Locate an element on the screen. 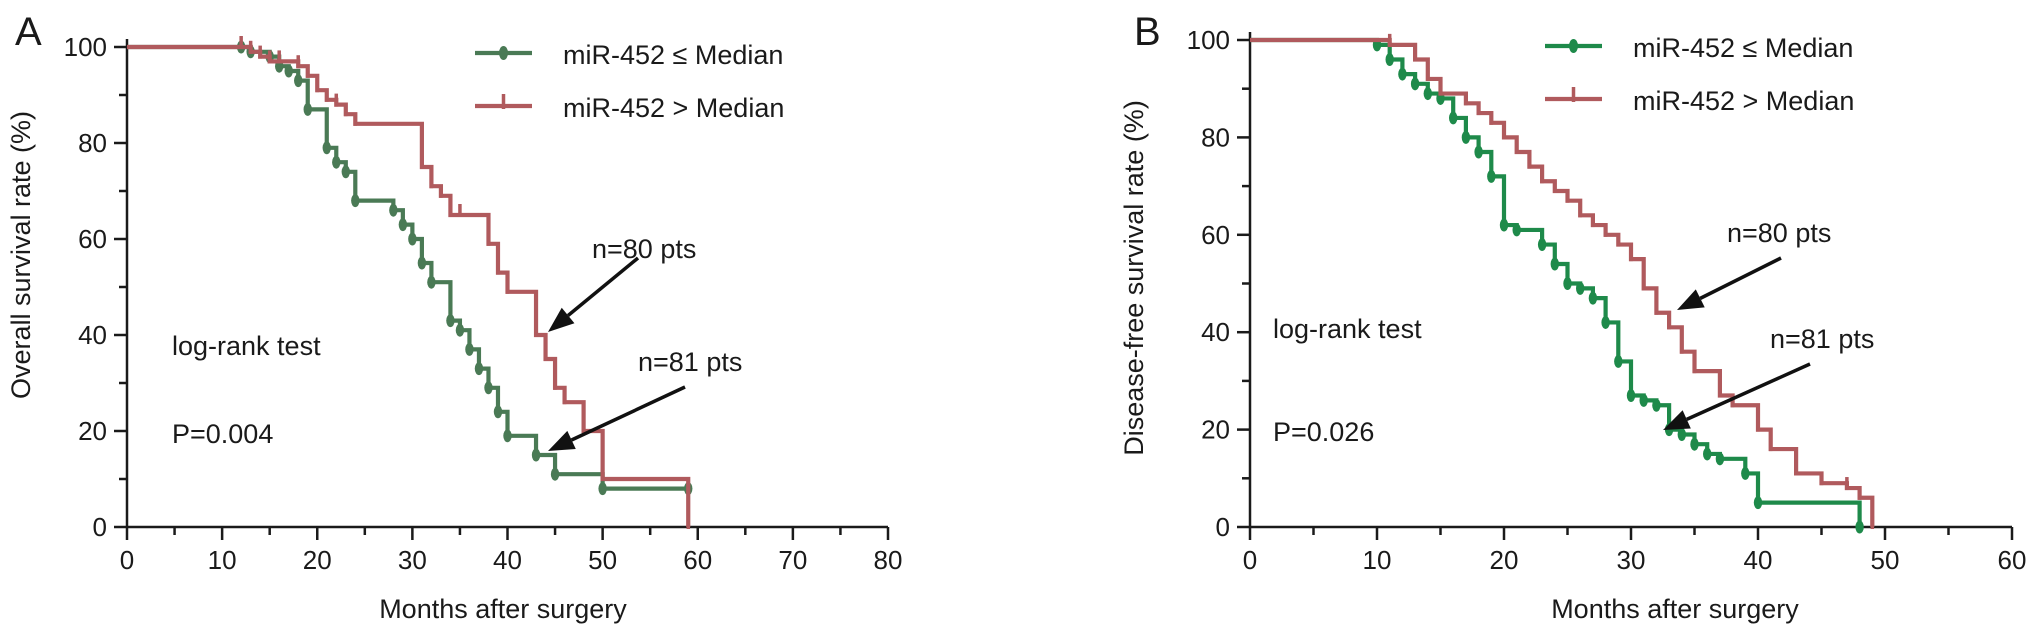  x-tick-label: 40 is located at coordinates (507, 560).